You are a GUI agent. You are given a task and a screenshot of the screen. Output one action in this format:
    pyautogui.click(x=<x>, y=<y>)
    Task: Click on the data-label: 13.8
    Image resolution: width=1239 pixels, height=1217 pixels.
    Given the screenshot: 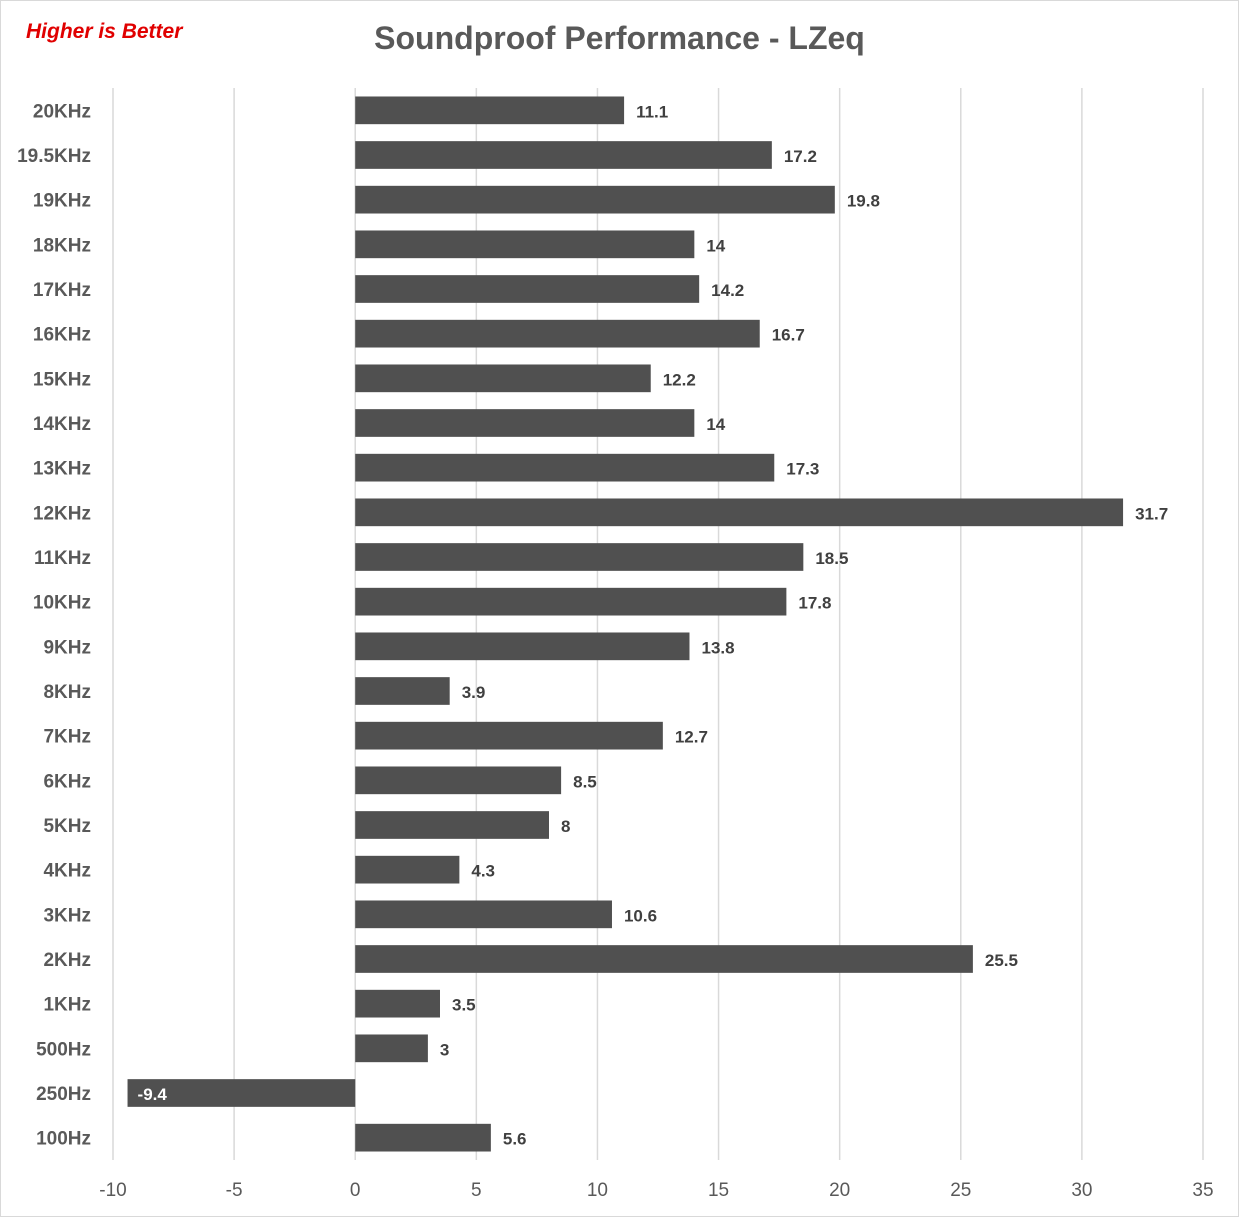 What is the action you would take?
    pyautogui.click(x=717, y=647)
    